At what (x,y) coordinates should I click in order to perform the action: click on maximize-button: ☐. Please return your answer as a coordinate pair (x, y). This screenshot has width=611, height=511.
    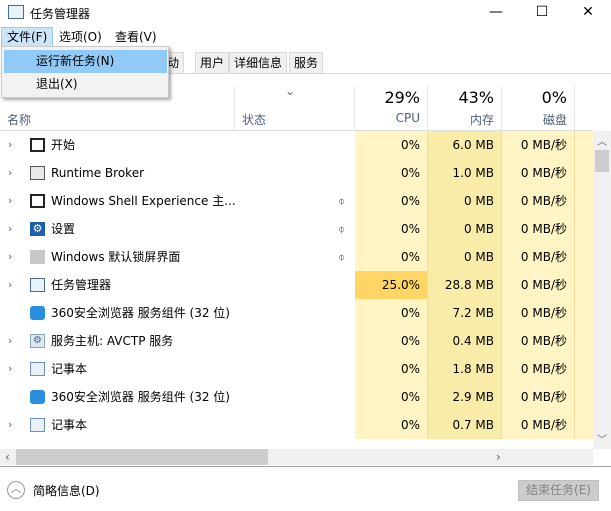
    Looking at the image, I should click on (542, 12).